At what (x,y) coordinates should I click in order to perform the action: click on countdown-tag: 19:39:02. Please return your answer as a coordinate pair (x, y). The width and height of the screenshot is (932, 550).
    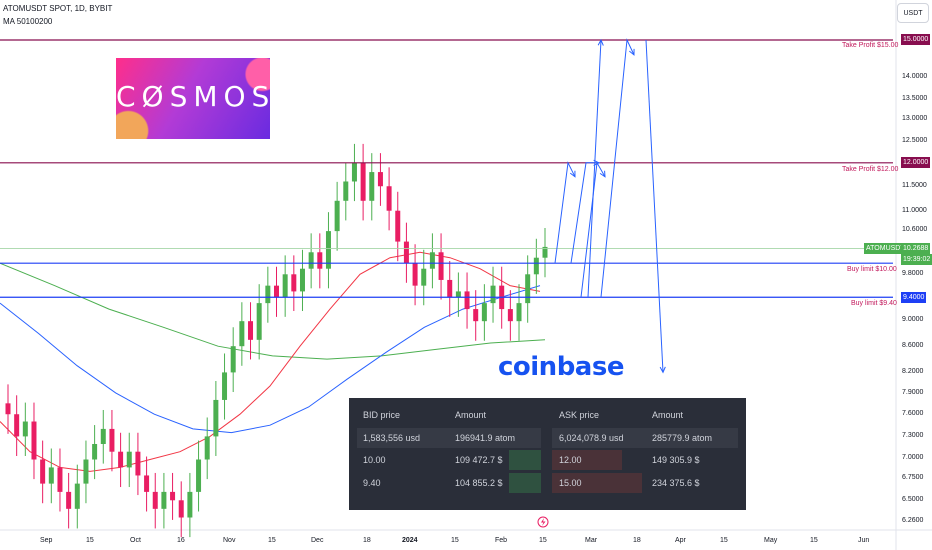
    Looking at the image, I should click on (916, 259).